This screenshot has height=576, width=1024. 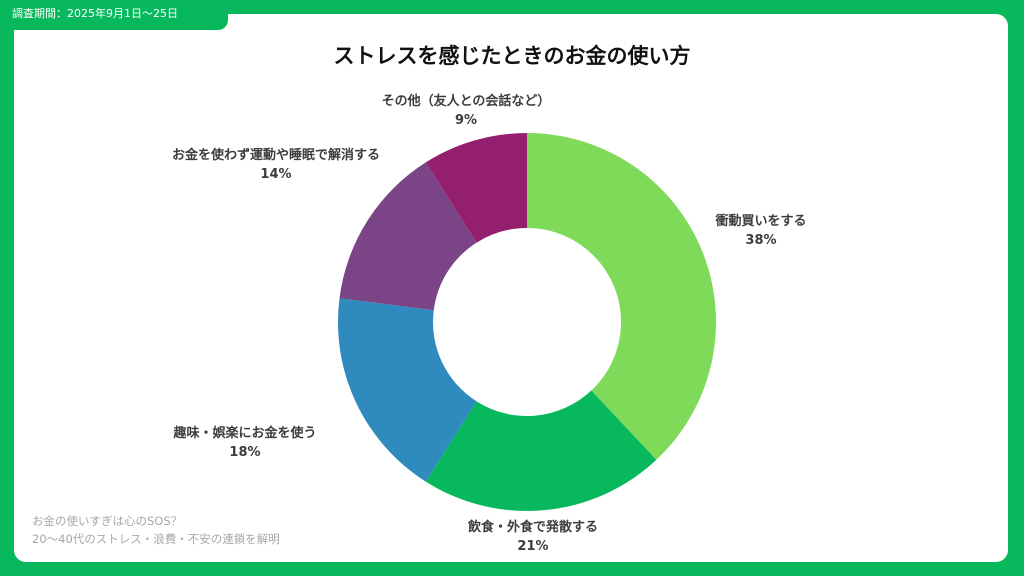 What do you see at coordinates (512, 56) in the screenshot?
I see `chart-title: ストレスを感じたときのお金の使い方` at bounding box center [512, 56].